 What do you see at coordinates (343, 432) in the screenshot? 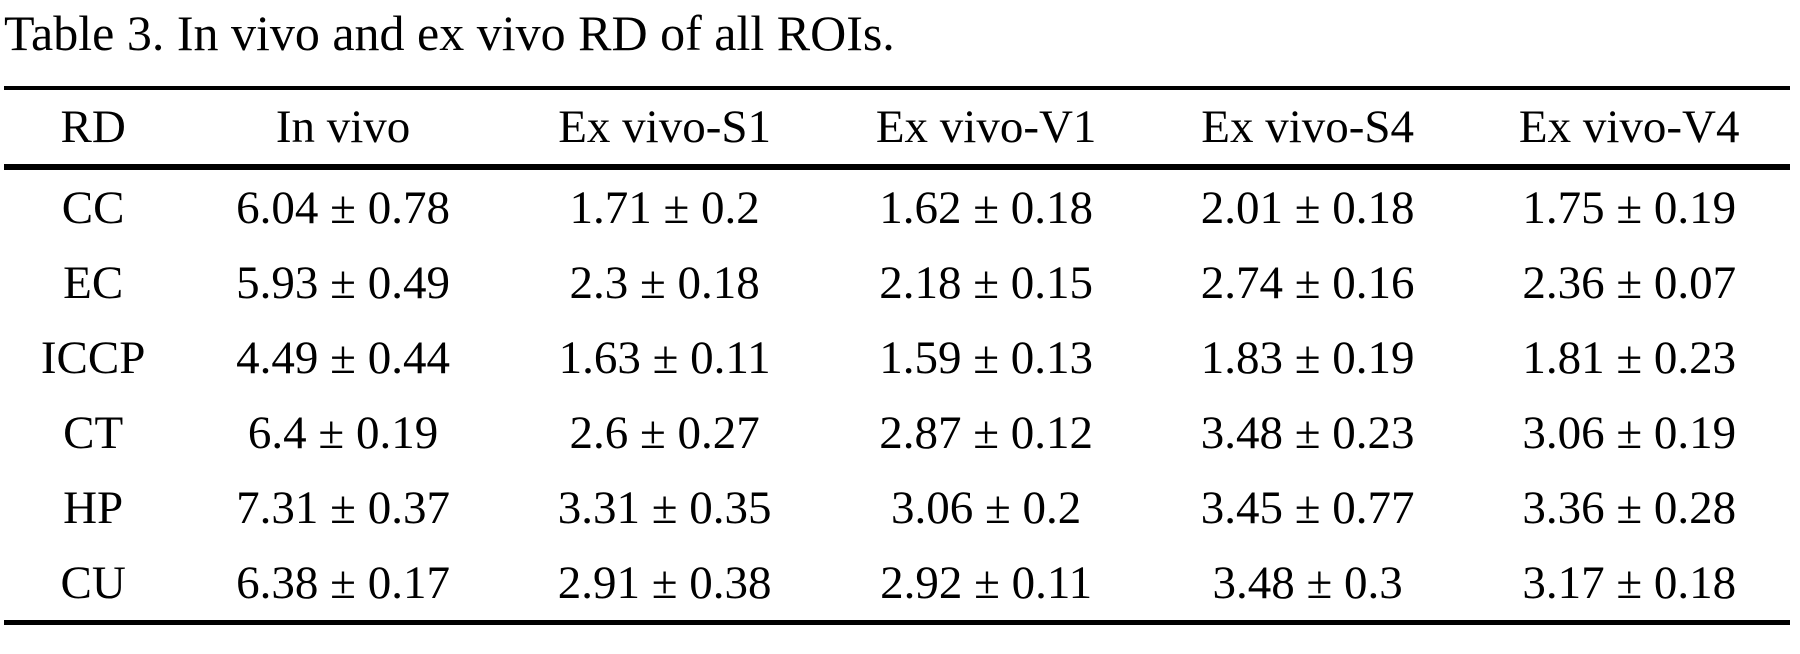
I see `table-cell: 6.4 ± 0.19` at bounding box center [343, 432].